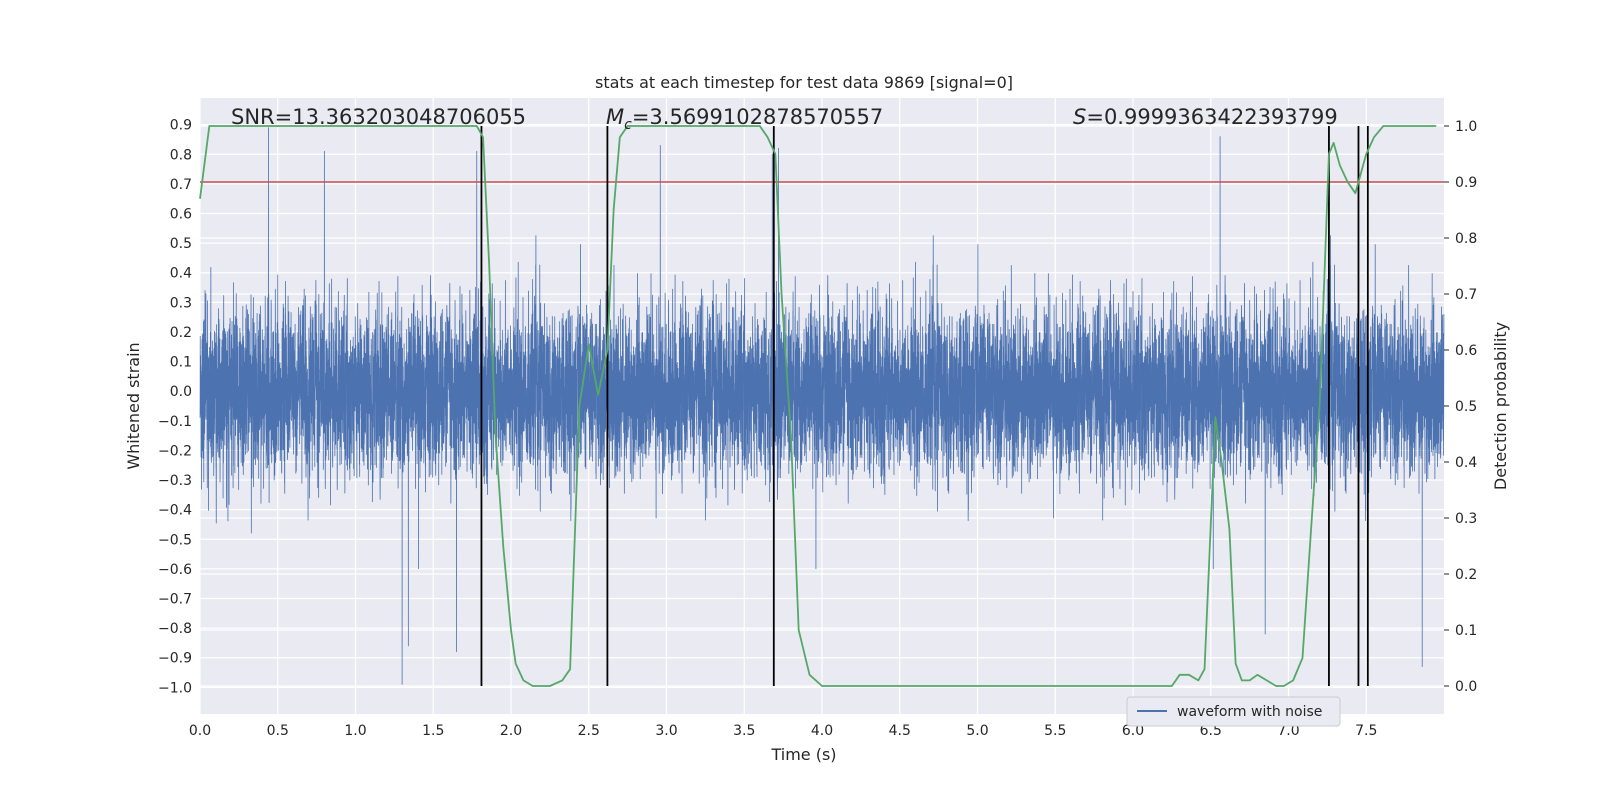 The height and width of the screenshot is (800, 1600). I want to click on chirp-mass-subscript: c, so click(628, 125).